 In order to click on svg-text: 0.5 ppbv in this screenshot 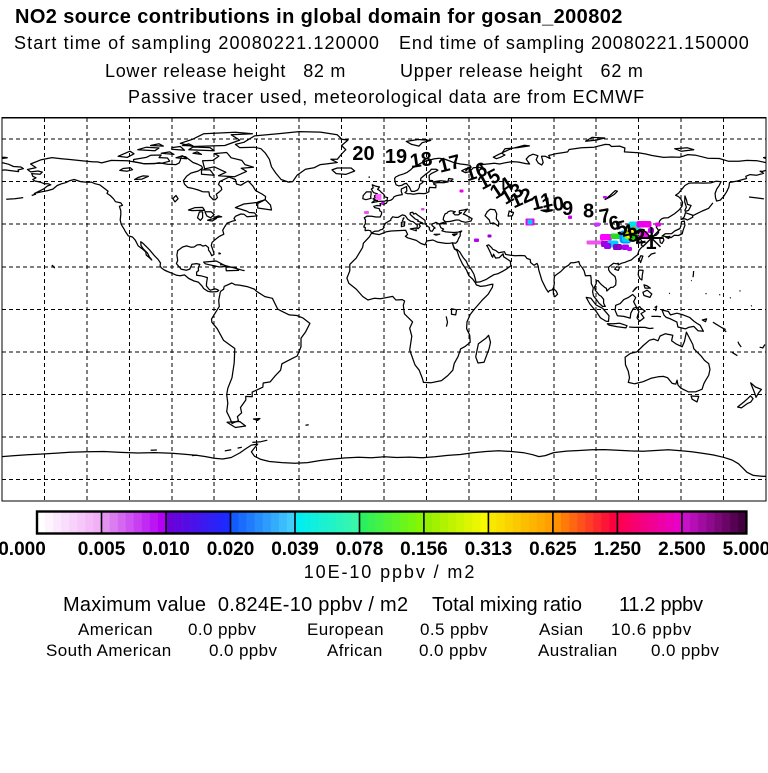, I will do `click(454, 629)`.